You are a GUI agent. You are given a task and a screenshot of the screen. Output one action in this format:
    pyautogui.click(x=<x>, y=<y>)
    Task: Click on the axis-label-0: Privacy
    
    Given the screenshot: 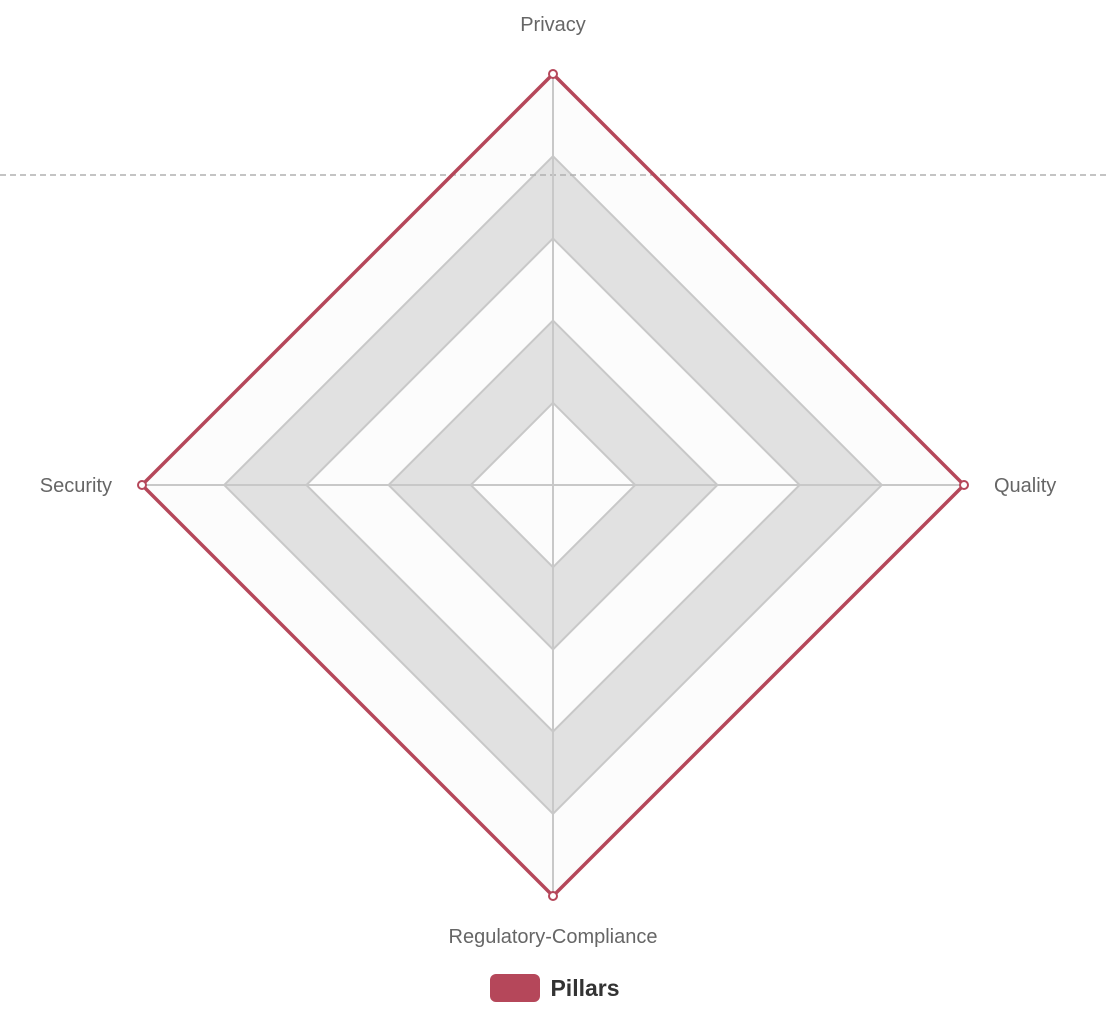 What is the action you would take?
    pyautogui.click(x=553, y=25)
    